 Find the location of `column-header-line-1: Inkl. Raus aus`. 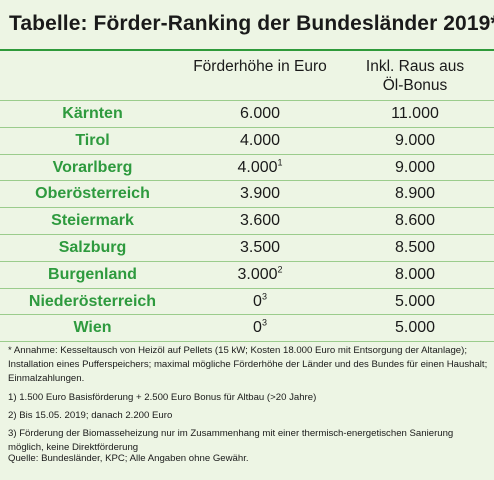

column-header-line-1: Inkl. Raus aus is located at coordinates (415, 66).